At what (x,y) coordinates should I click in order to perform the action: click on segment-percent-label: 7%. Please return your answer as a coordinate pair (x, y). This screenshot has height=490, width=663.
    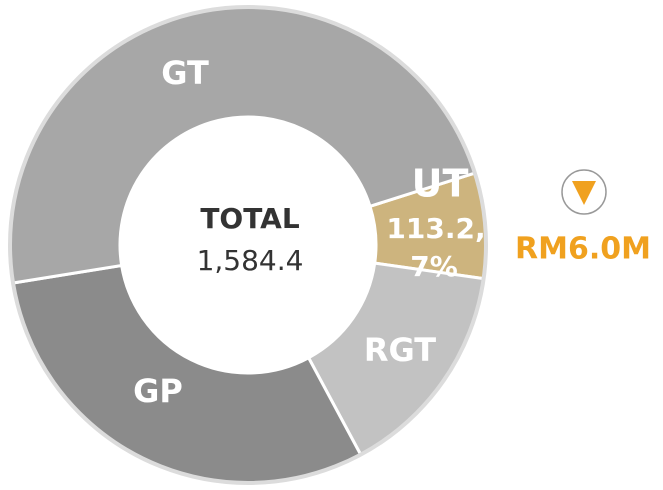
    Looking at the image, I should click on (434, 266).